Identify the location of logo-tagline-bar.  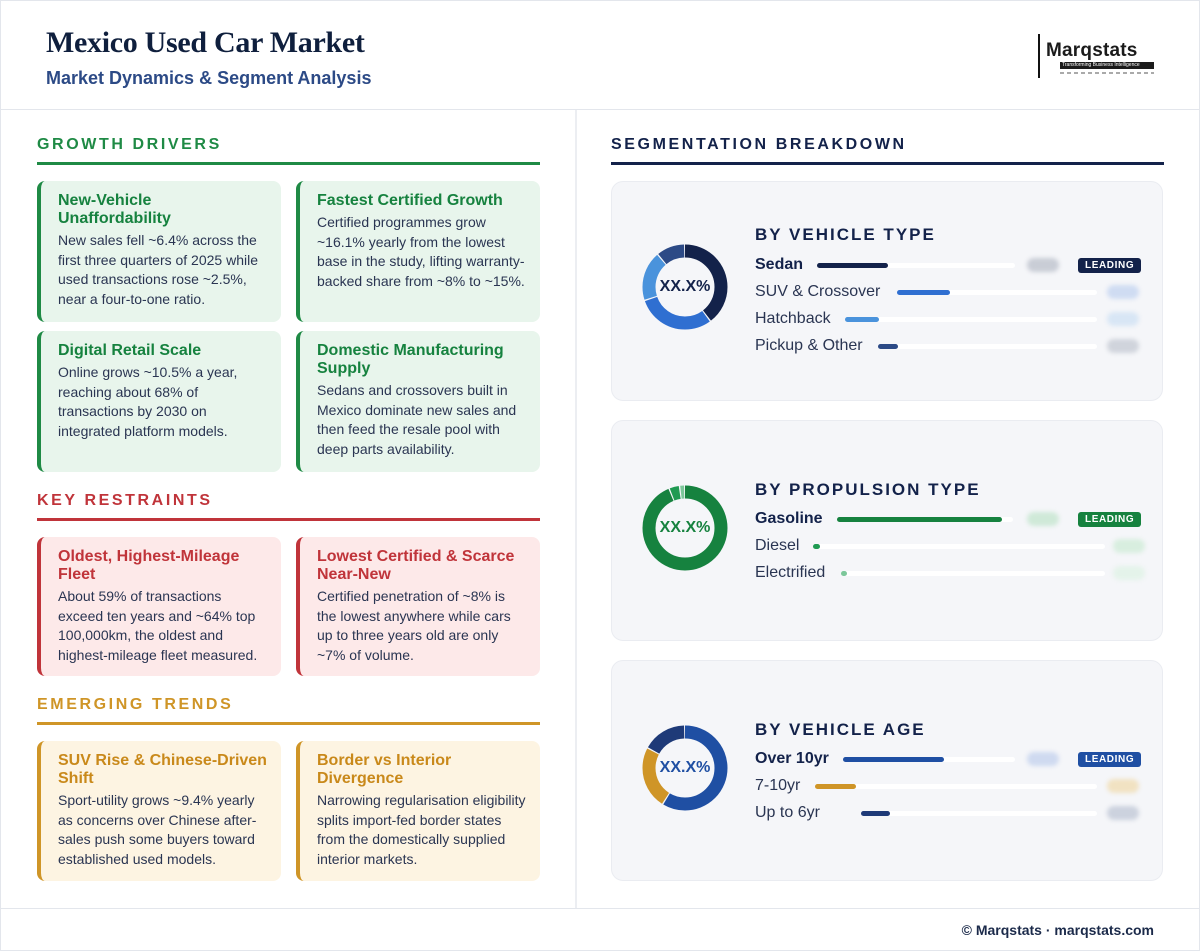
(1107, 65).